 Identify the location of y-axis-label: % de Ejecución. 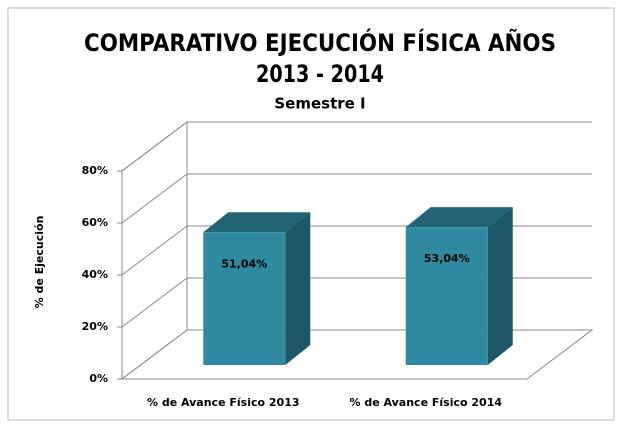
(39, 262).